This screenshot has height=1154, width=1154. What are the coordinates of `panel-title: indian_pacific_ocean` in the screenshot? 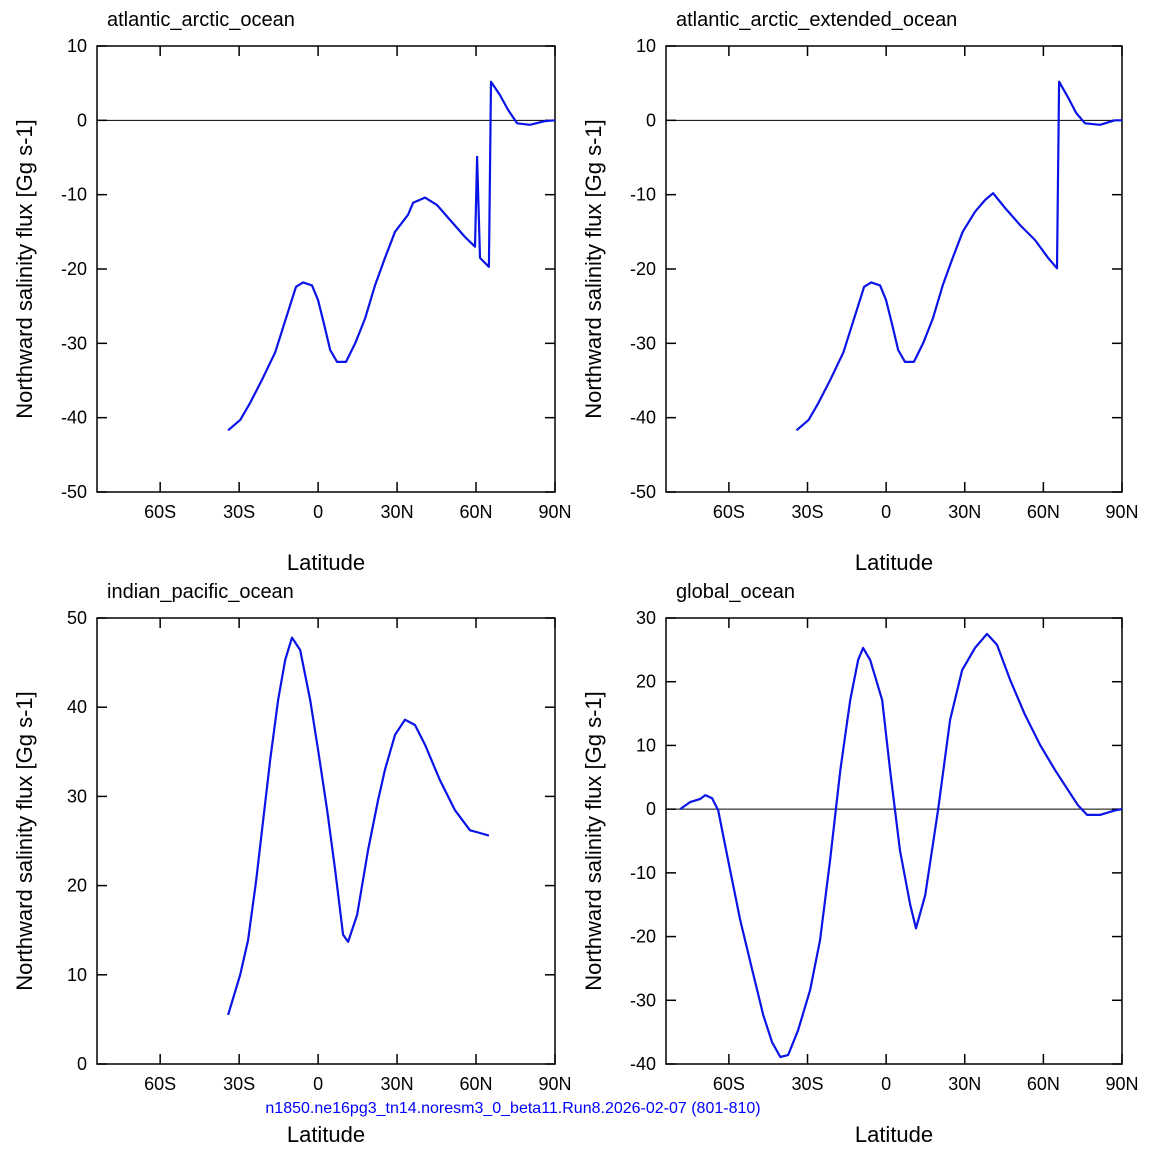 It's located at (200, 592).